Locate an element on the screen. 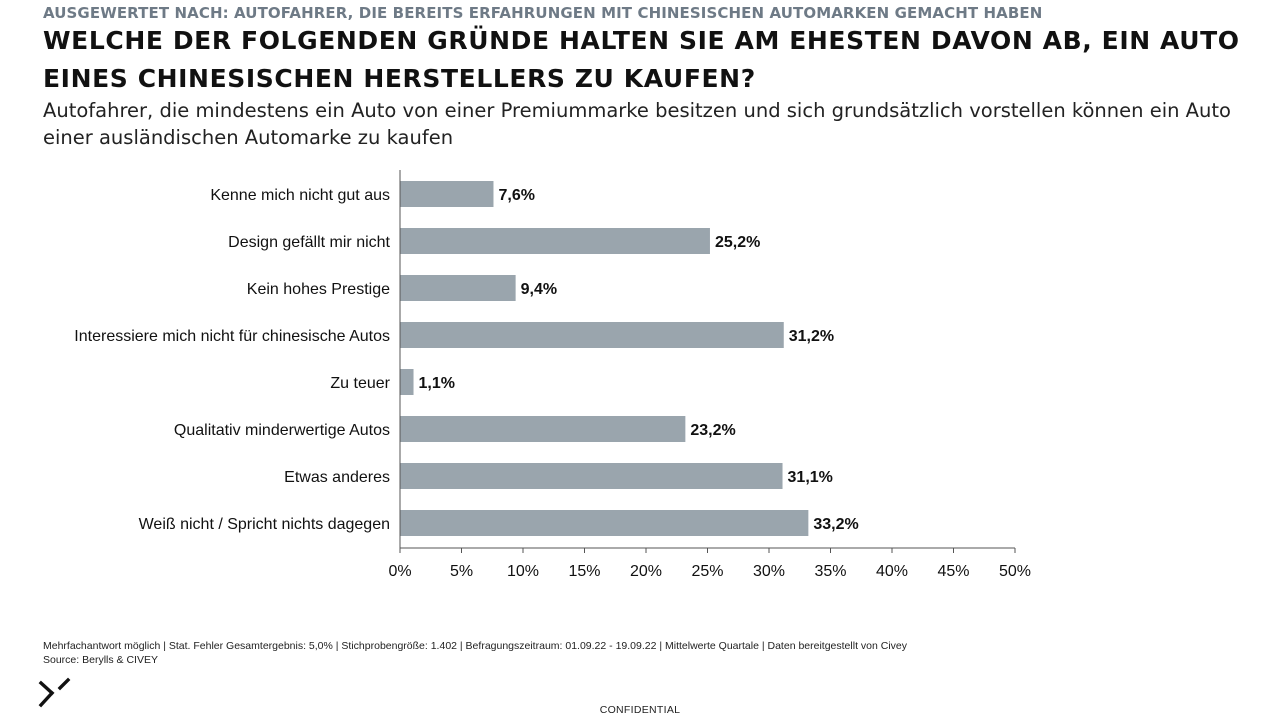 Image resolution: width=1280 pixels, height=720 pixels. x-tick-label: 25% is located at coordinates (707, 571).